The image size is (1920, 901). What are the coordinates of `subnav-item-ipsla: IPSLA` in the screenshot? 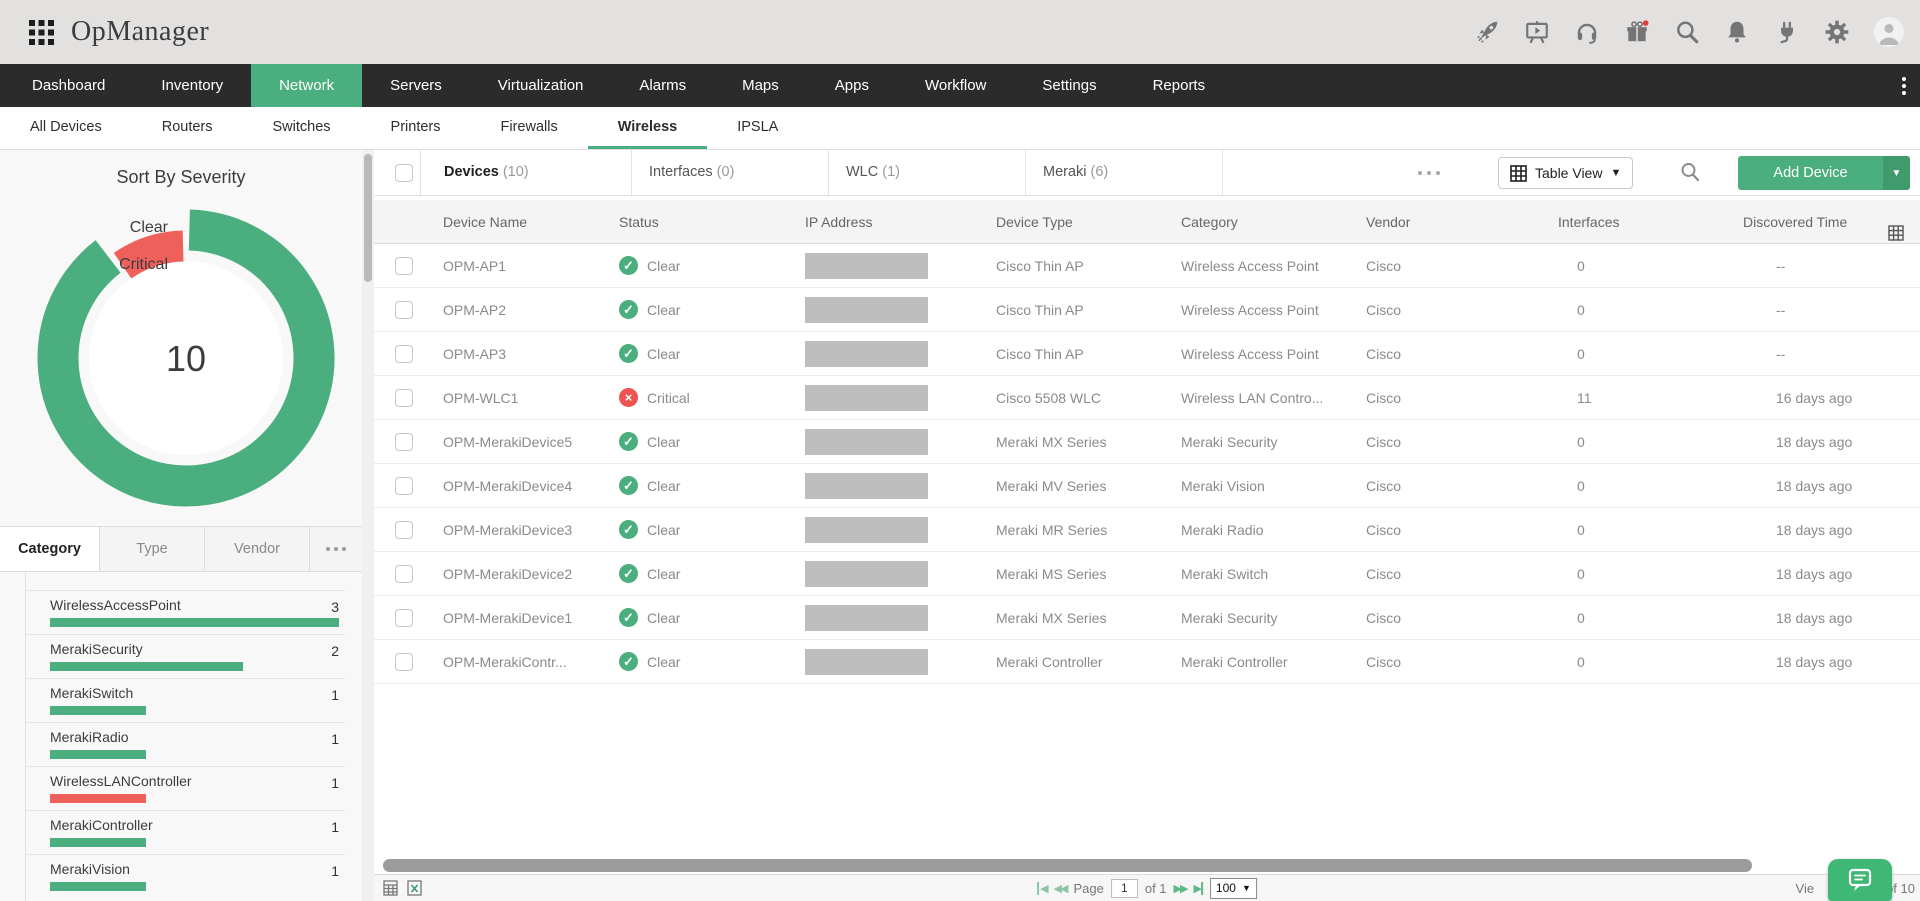 It's located at (758, 127).